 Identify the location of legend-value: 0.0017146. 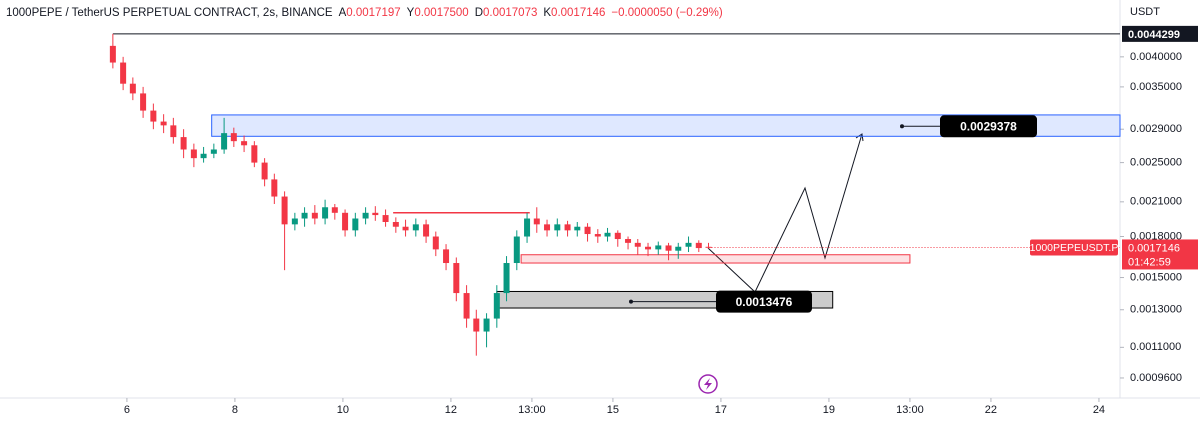
(578, 13).